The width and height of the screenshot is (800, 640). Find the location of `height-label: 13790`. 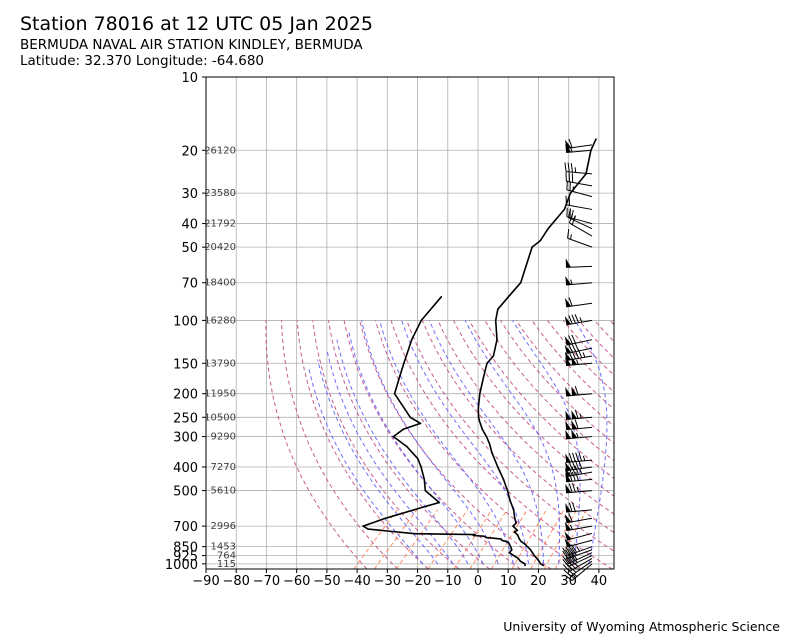

height-label: 13790 is located at coordinates (220, 363).